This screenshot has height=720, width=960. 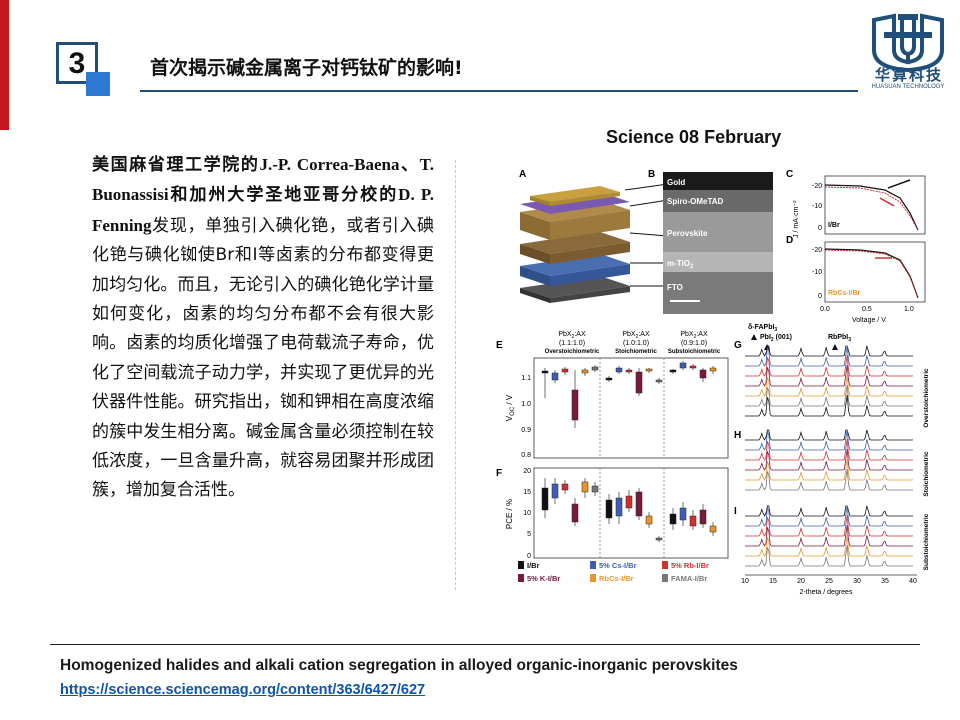 What do you see at coordinates (572, 352) in the screenshot?
I see `e-col1-name: Overstoichiometric` at bounding box center [572, 352].